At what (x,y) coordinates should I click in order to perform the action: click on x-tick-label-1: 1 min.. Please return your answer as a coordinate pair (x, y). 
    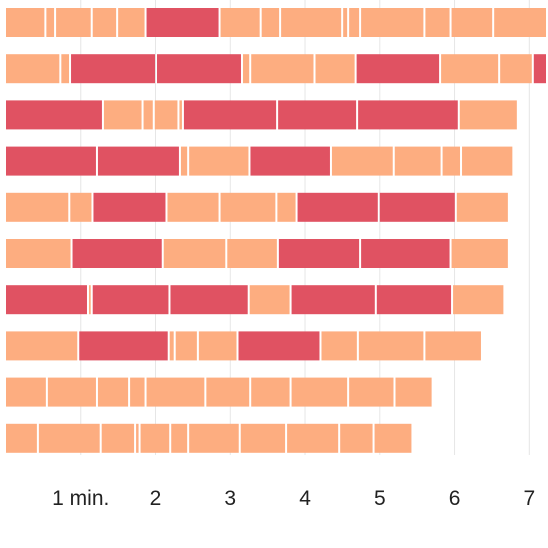
    Looking at the image, I should click on (80, 498).